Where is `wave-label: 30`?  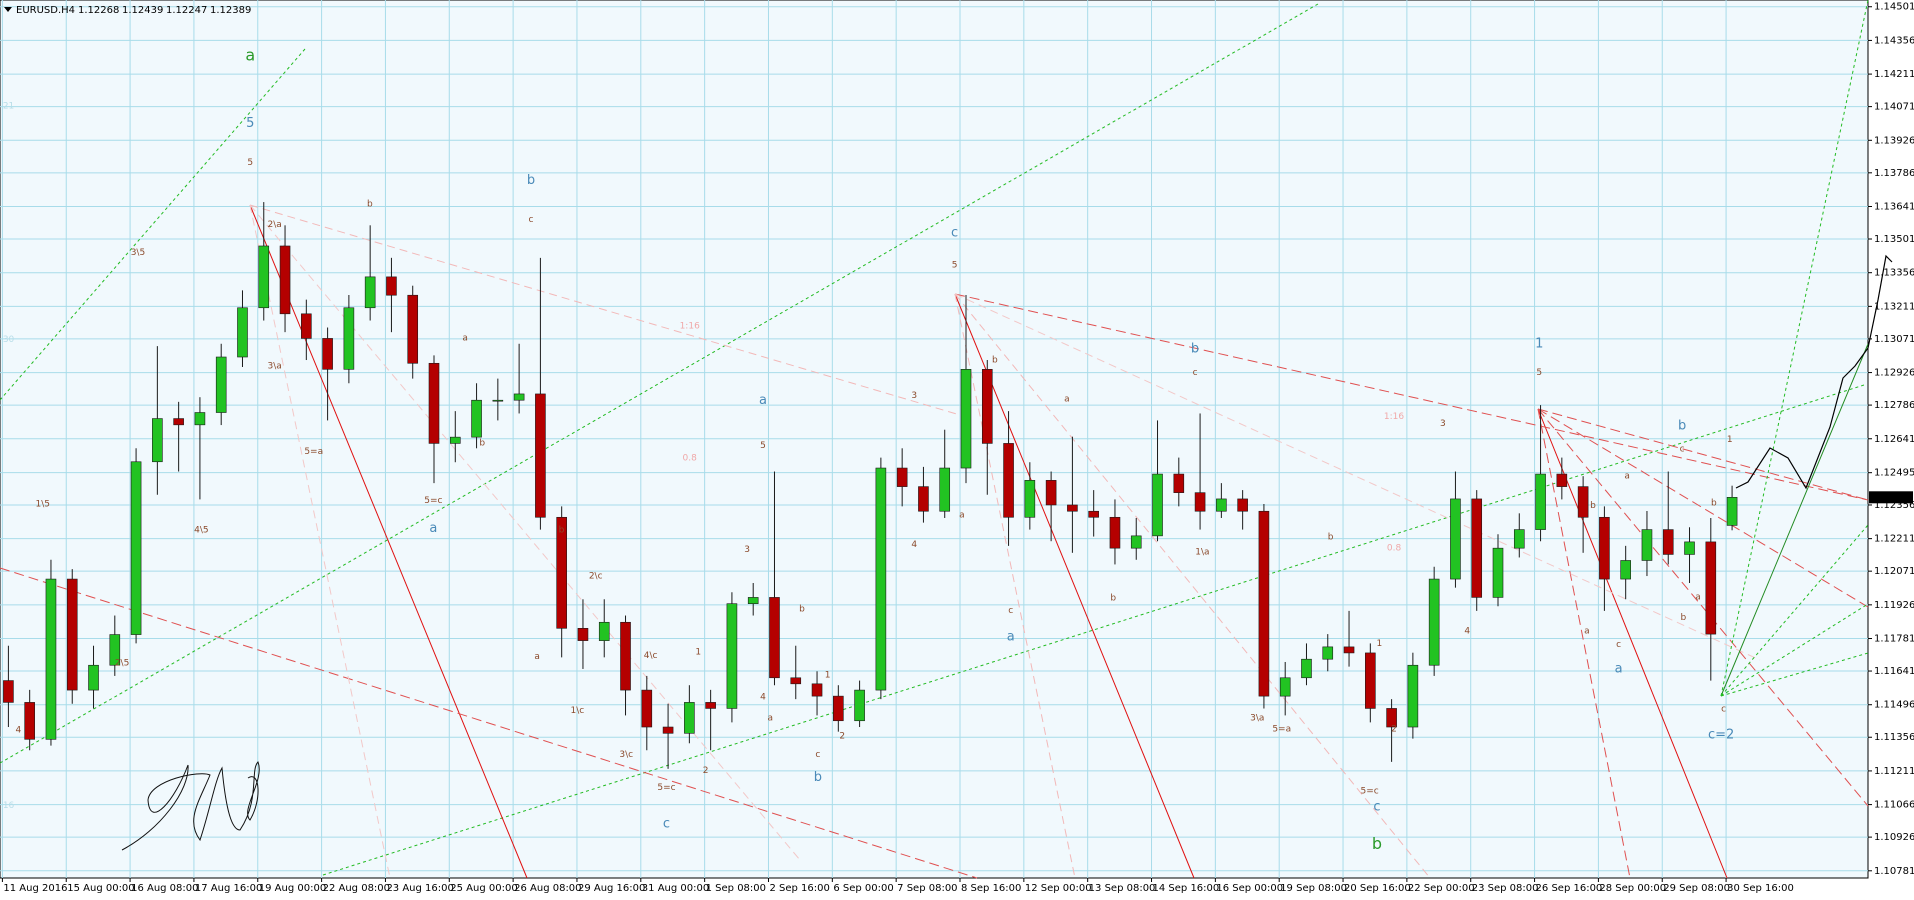
wave-label: 30 is located at coordinates (9, 340).